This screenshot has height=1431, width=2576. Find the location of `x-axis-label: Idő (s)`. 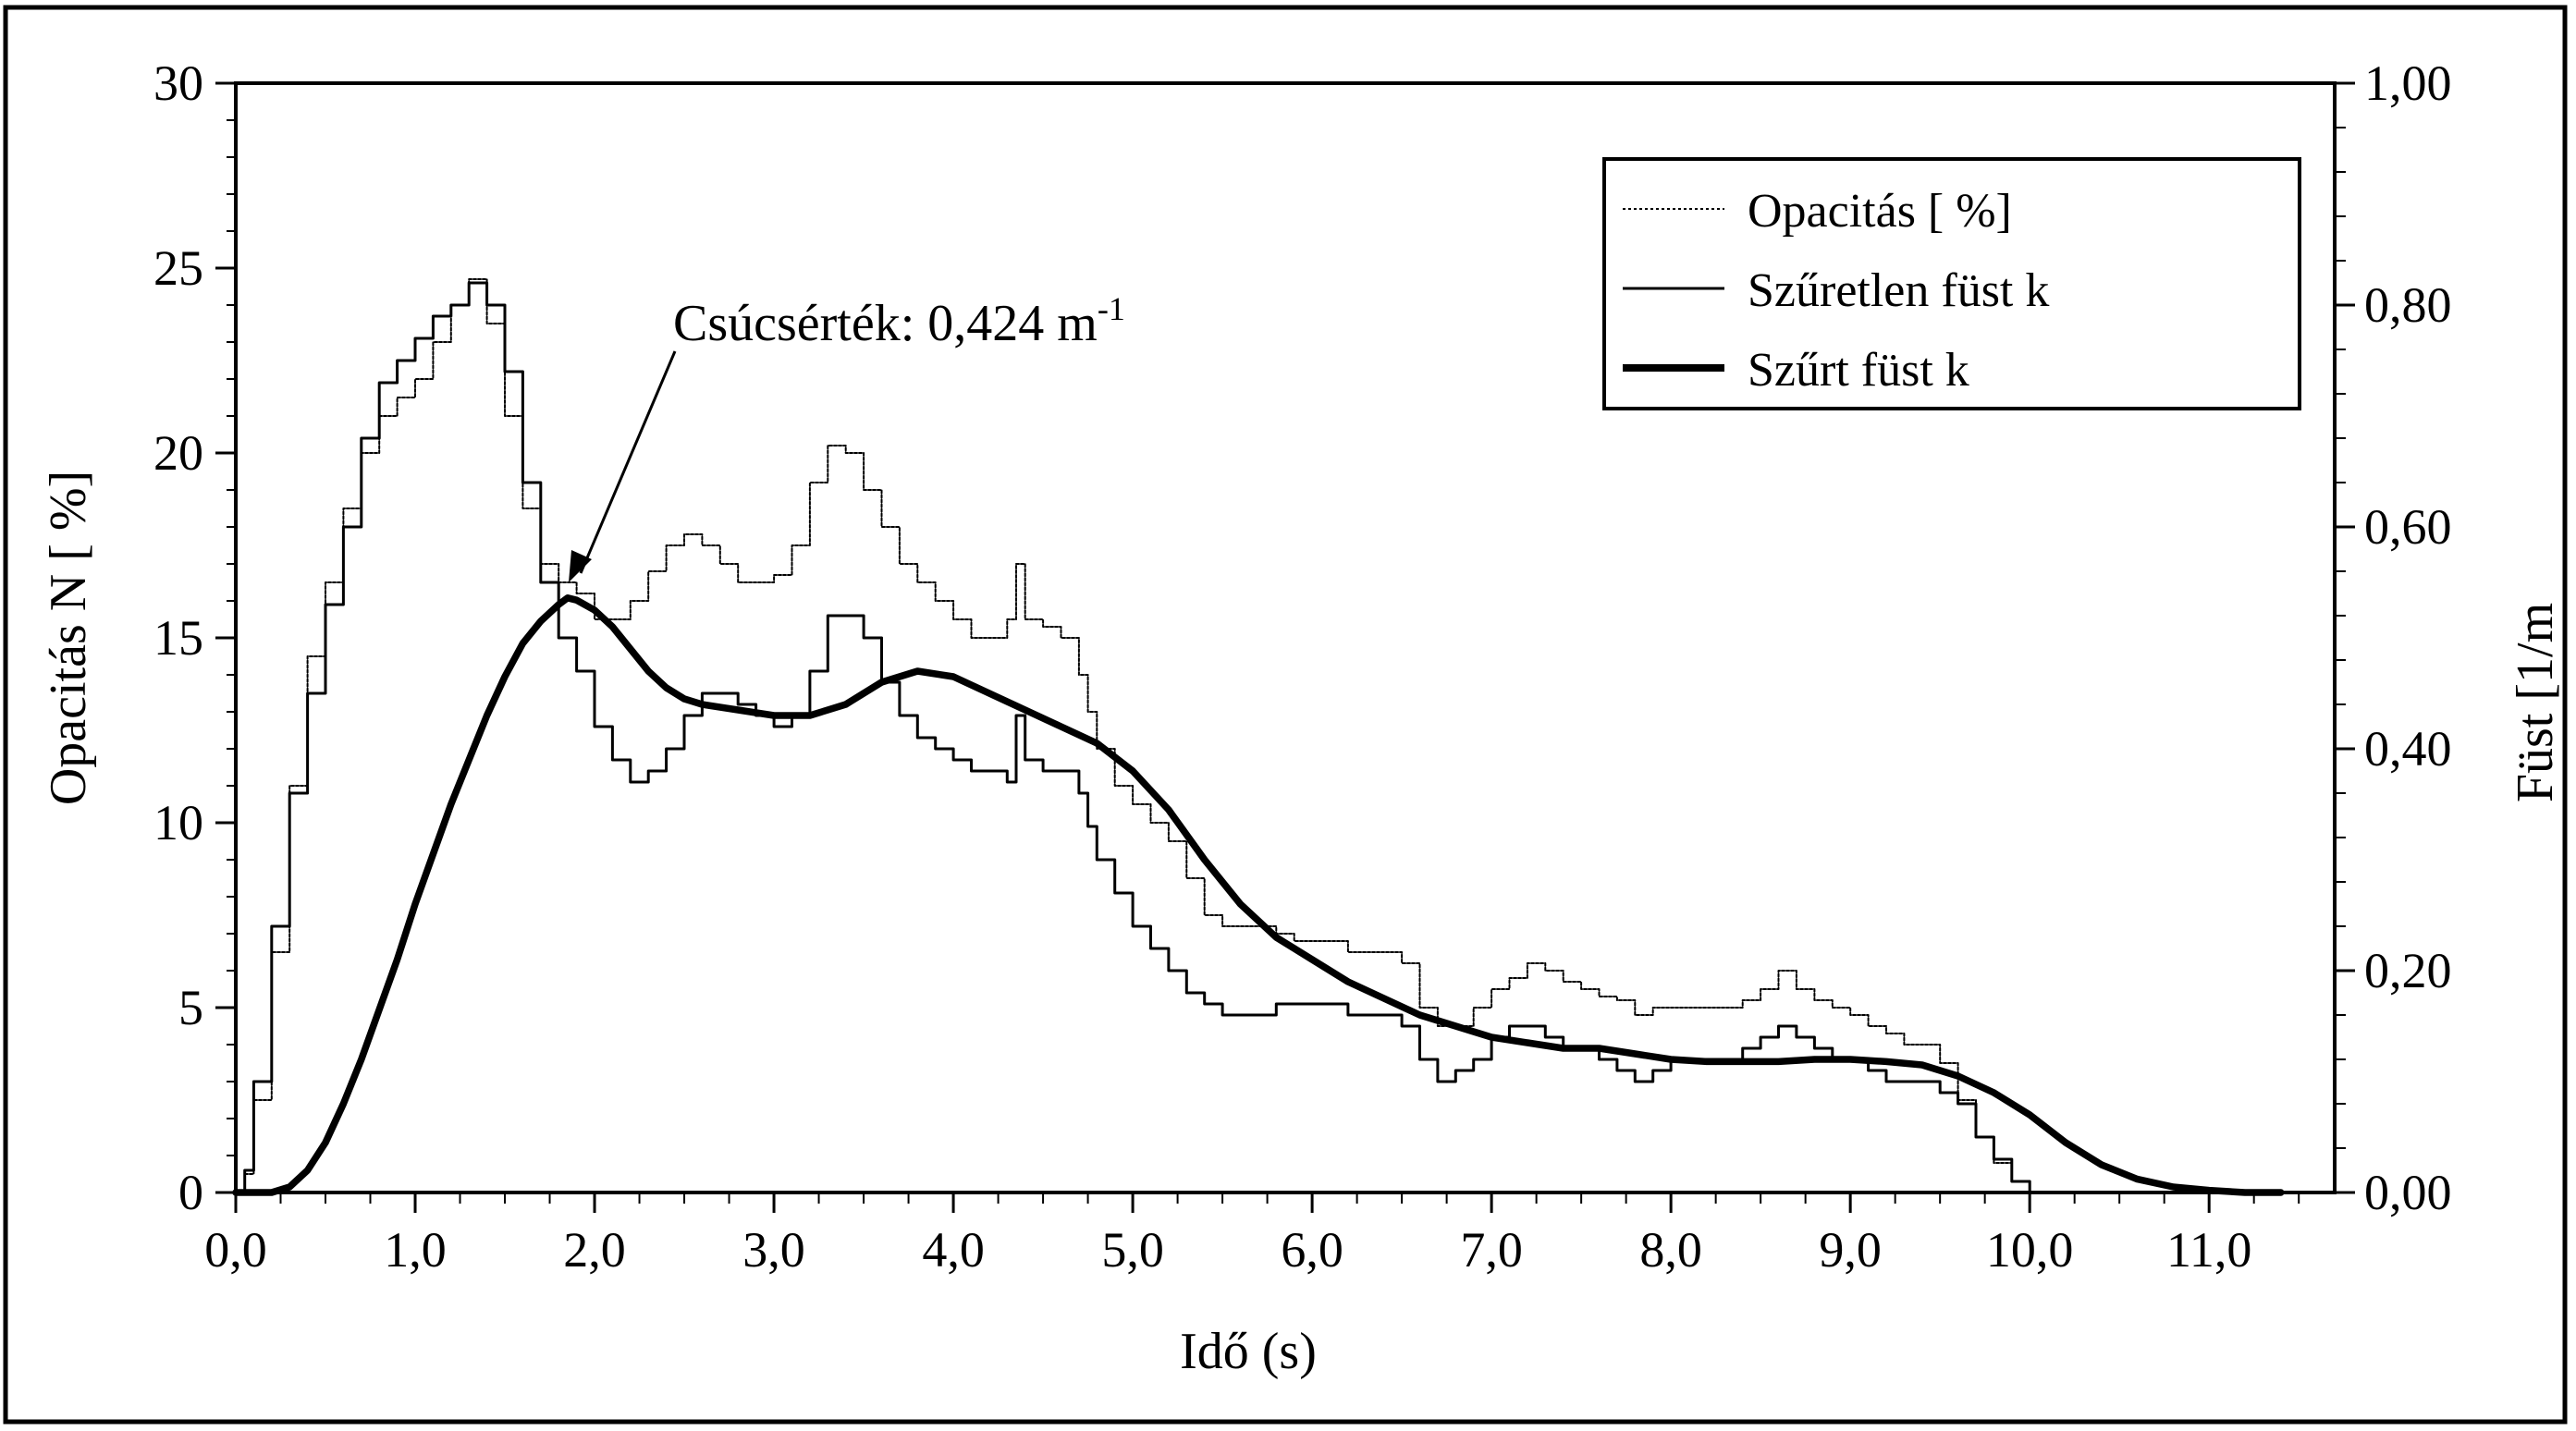

x-axis-label: Idő (s) is located at coordinates (1248, 1351).